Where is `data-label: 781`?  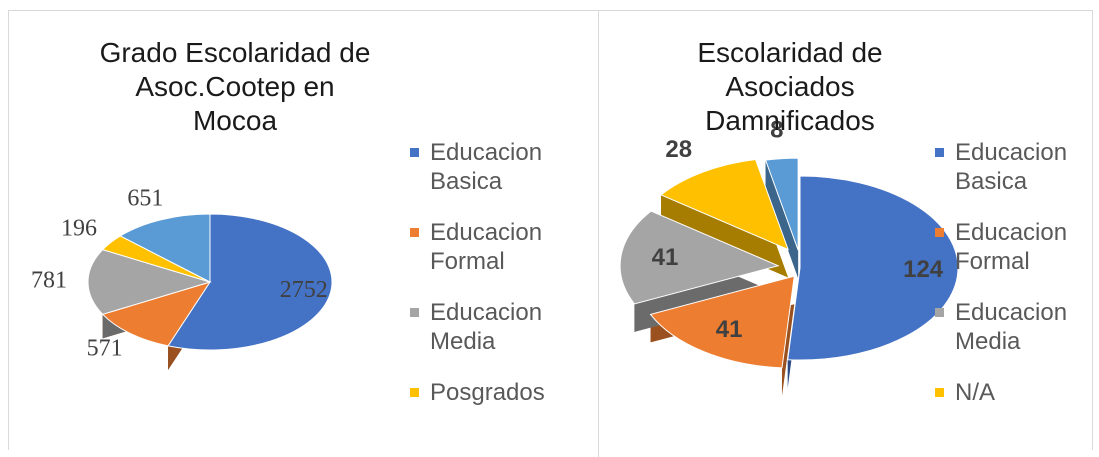 data-label: 781 is located at coordinates (49, 280).